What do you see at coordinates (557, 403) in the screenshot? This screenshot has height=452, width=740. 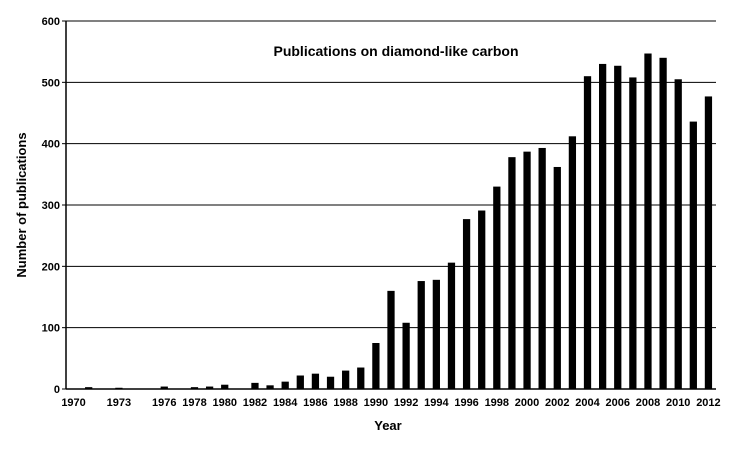 I see `x-tick-label: 2002` at bounding box center [557, 403].